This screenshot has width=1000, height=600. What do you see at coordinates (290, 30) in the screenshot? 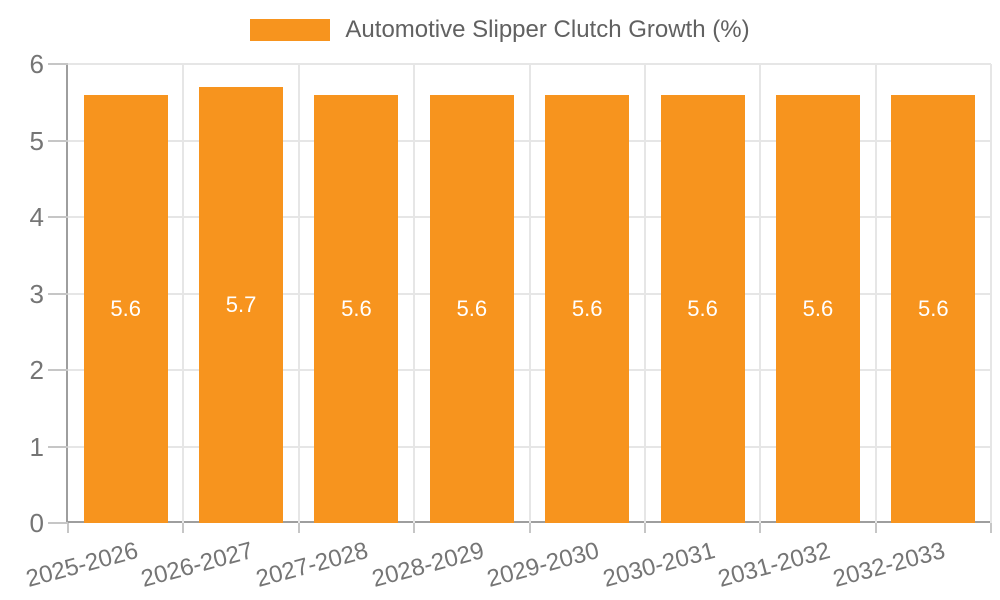
I see `legend-swatch` at bounding box center [290, 30].